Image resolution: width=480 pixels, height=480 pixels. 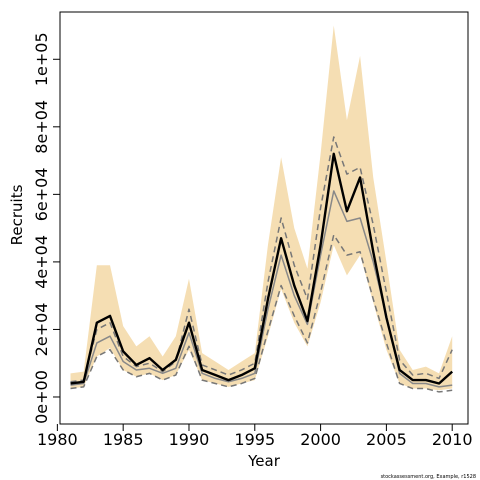 I want to click on y-tick-label: 4e+04, so click(x=41, y=262).